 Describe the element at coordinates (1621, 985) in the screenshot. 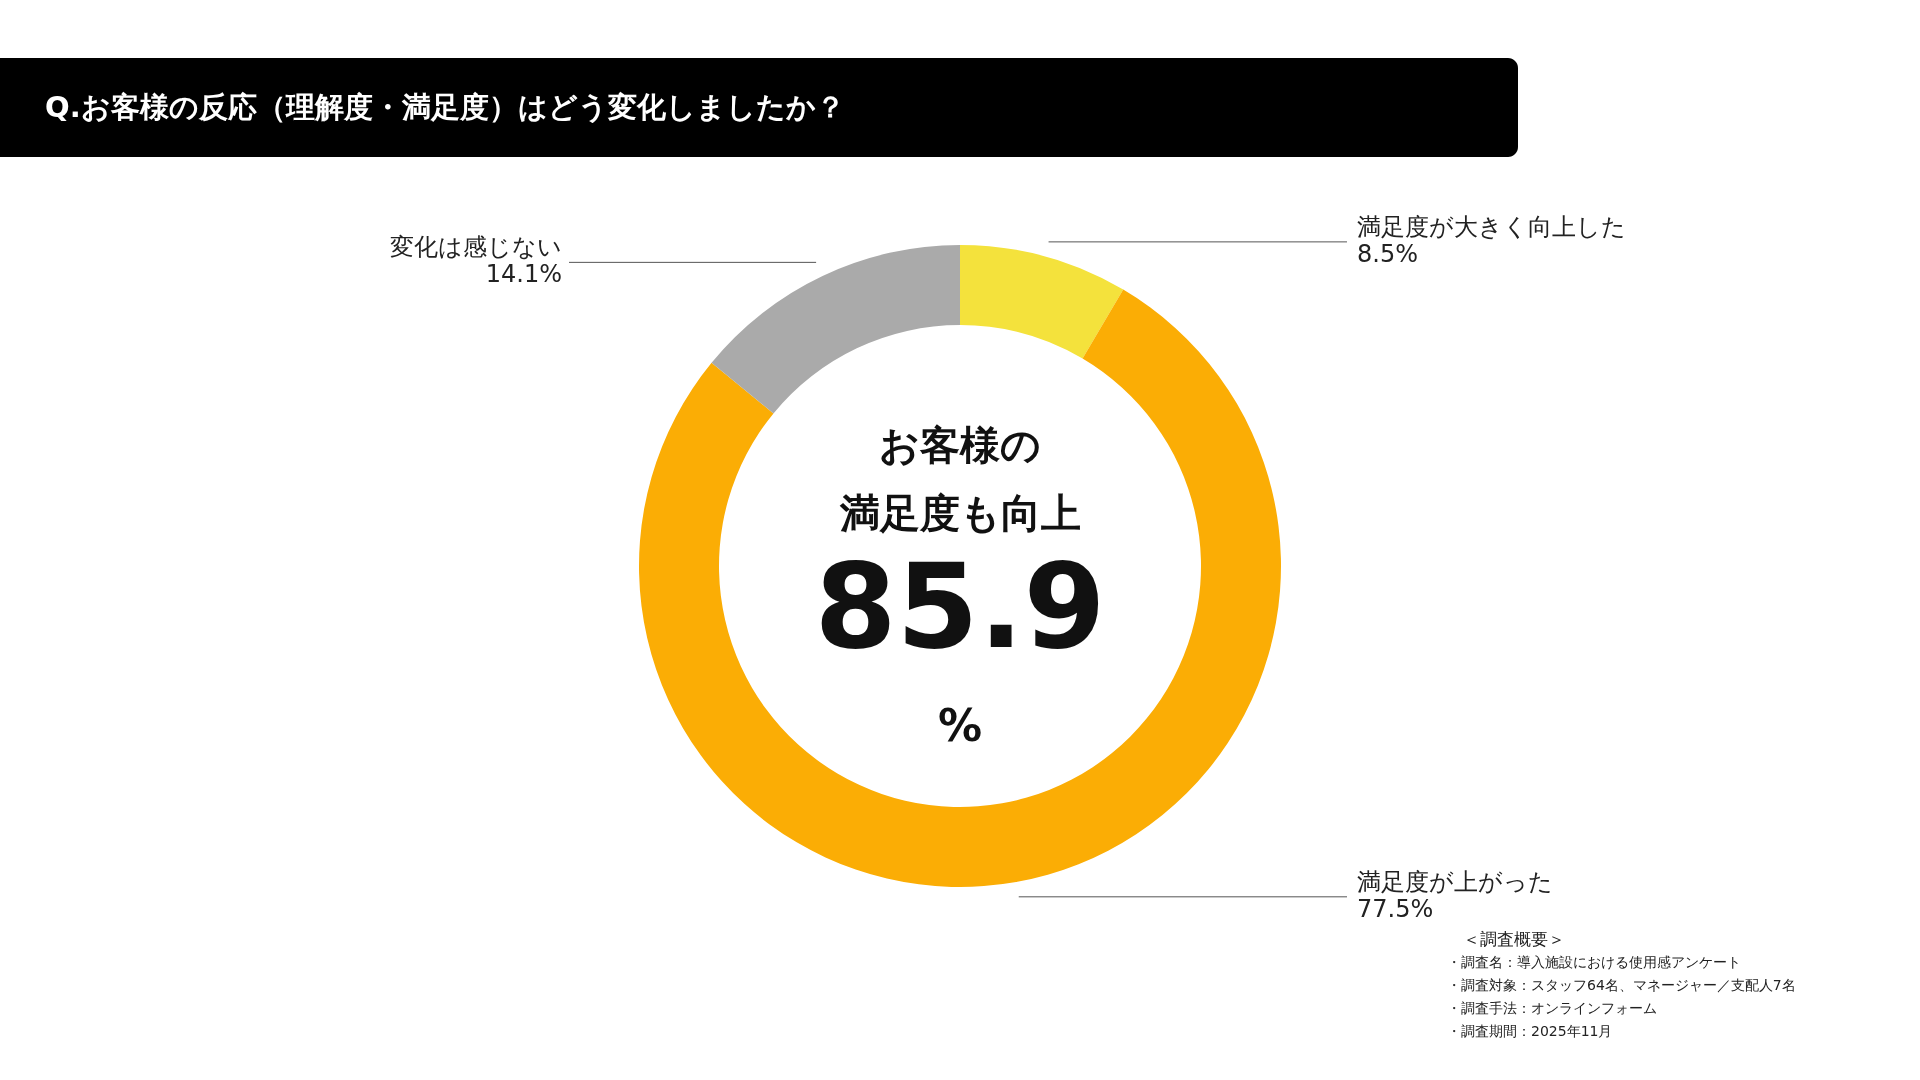

I see `text: ・調査対象：スタッフ64名、マネージャー／支配人7名` at that location.